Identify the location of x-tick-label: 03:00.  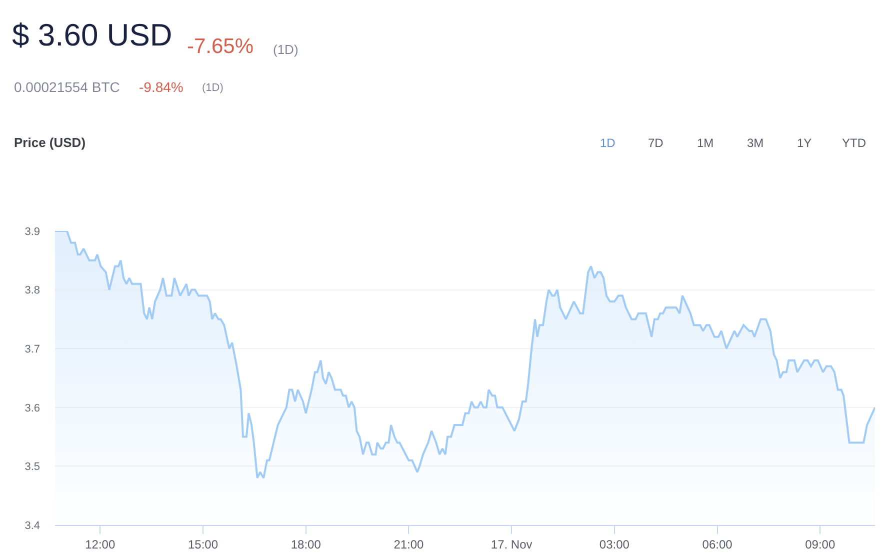
(614, 544).